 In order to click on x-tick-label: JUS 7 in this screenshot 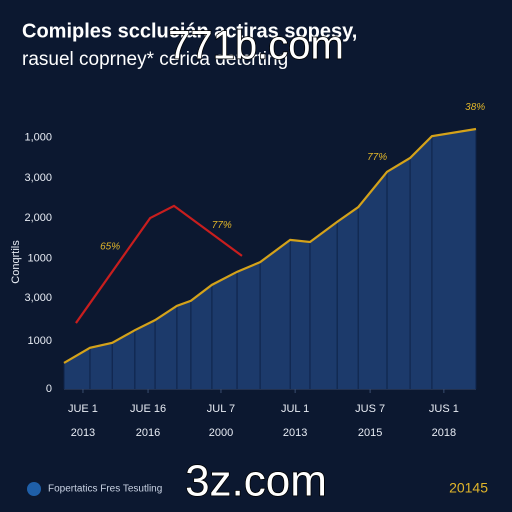, I will do `click(370, 409)`.